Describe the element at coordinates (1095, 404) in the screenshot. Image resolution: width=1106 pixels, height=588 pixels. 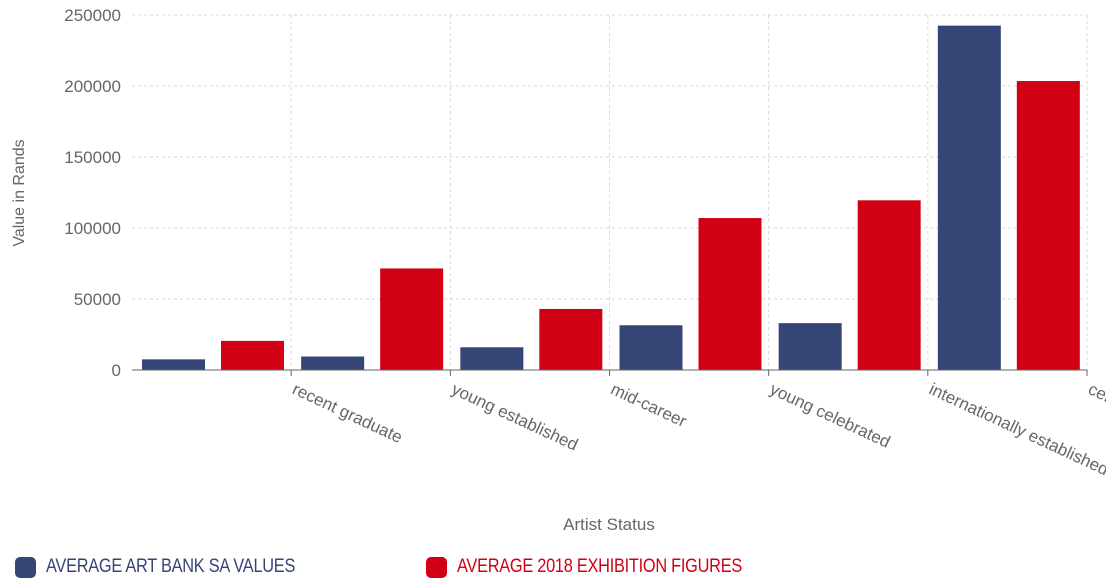
I see `x-tick-label: celebrated` at that location.